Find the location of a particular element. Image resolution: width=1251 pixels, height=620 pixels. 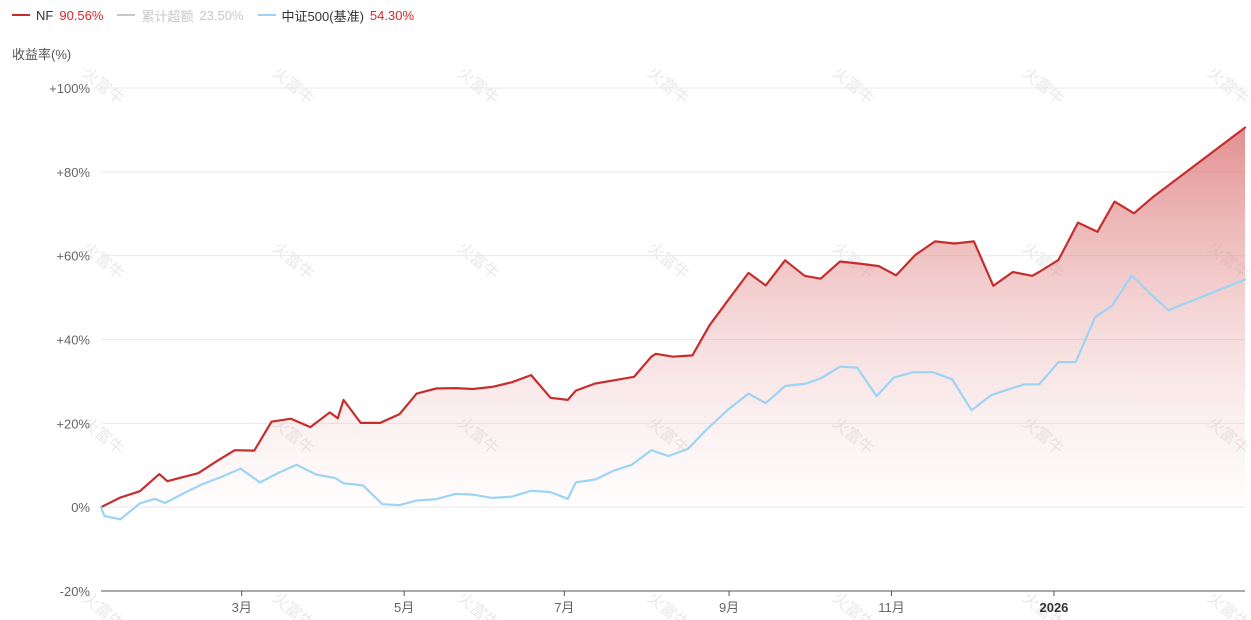

chart-legend: NF 90.56% 累计超额 23.50% 中证500(基准) 54.30% is located at coordinates (213, 15).